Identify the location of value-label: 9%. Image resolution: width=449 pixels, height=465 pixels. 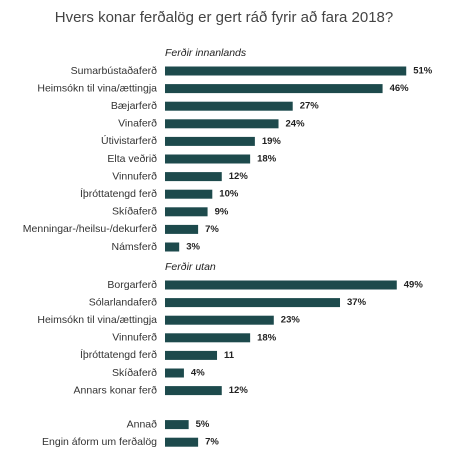
(222, 211).